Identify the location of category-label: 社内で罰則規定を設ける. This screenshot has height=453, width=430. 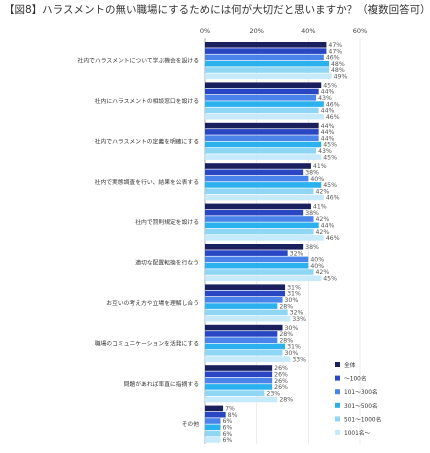
(167, 222).